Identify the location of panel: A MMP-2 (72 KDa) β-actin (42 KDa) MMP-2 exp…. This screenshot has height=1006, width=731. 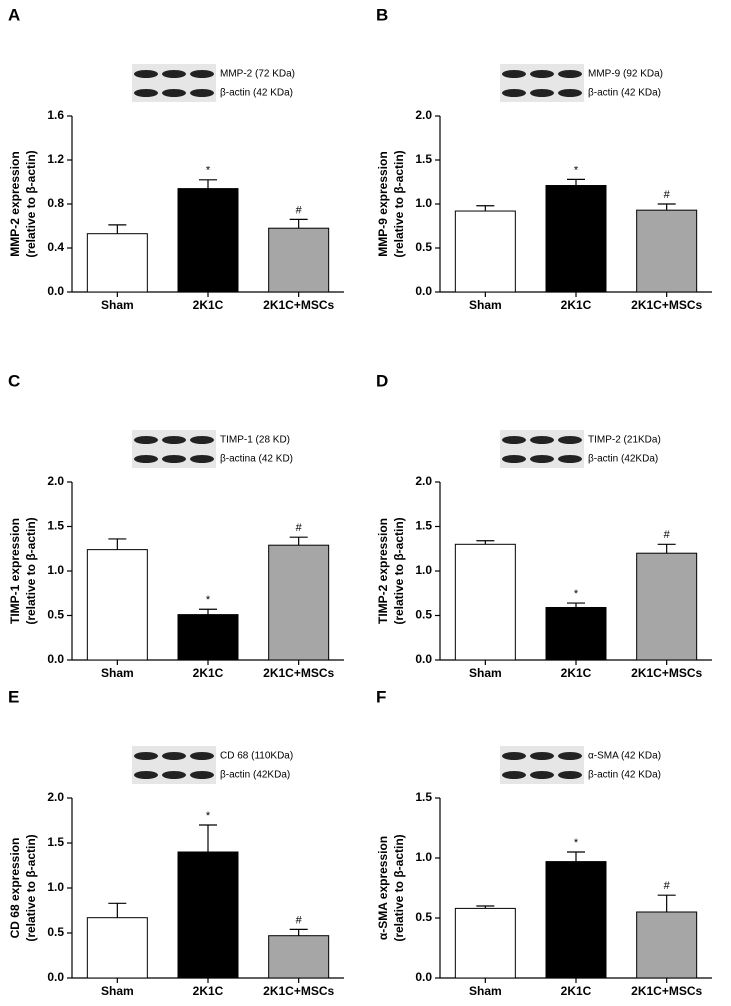
(176, 158).